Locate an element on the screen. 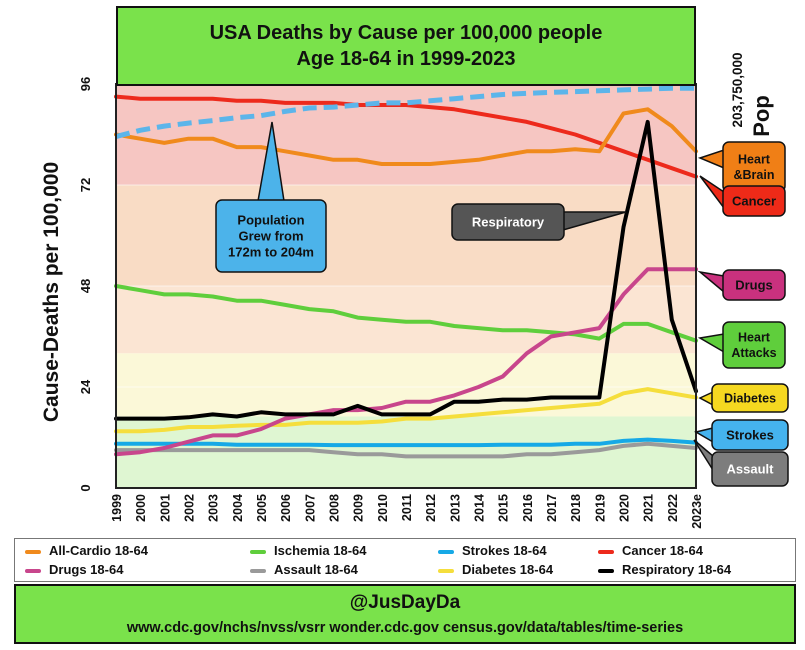  callout: Drugs is located at coordinates (741, 285).